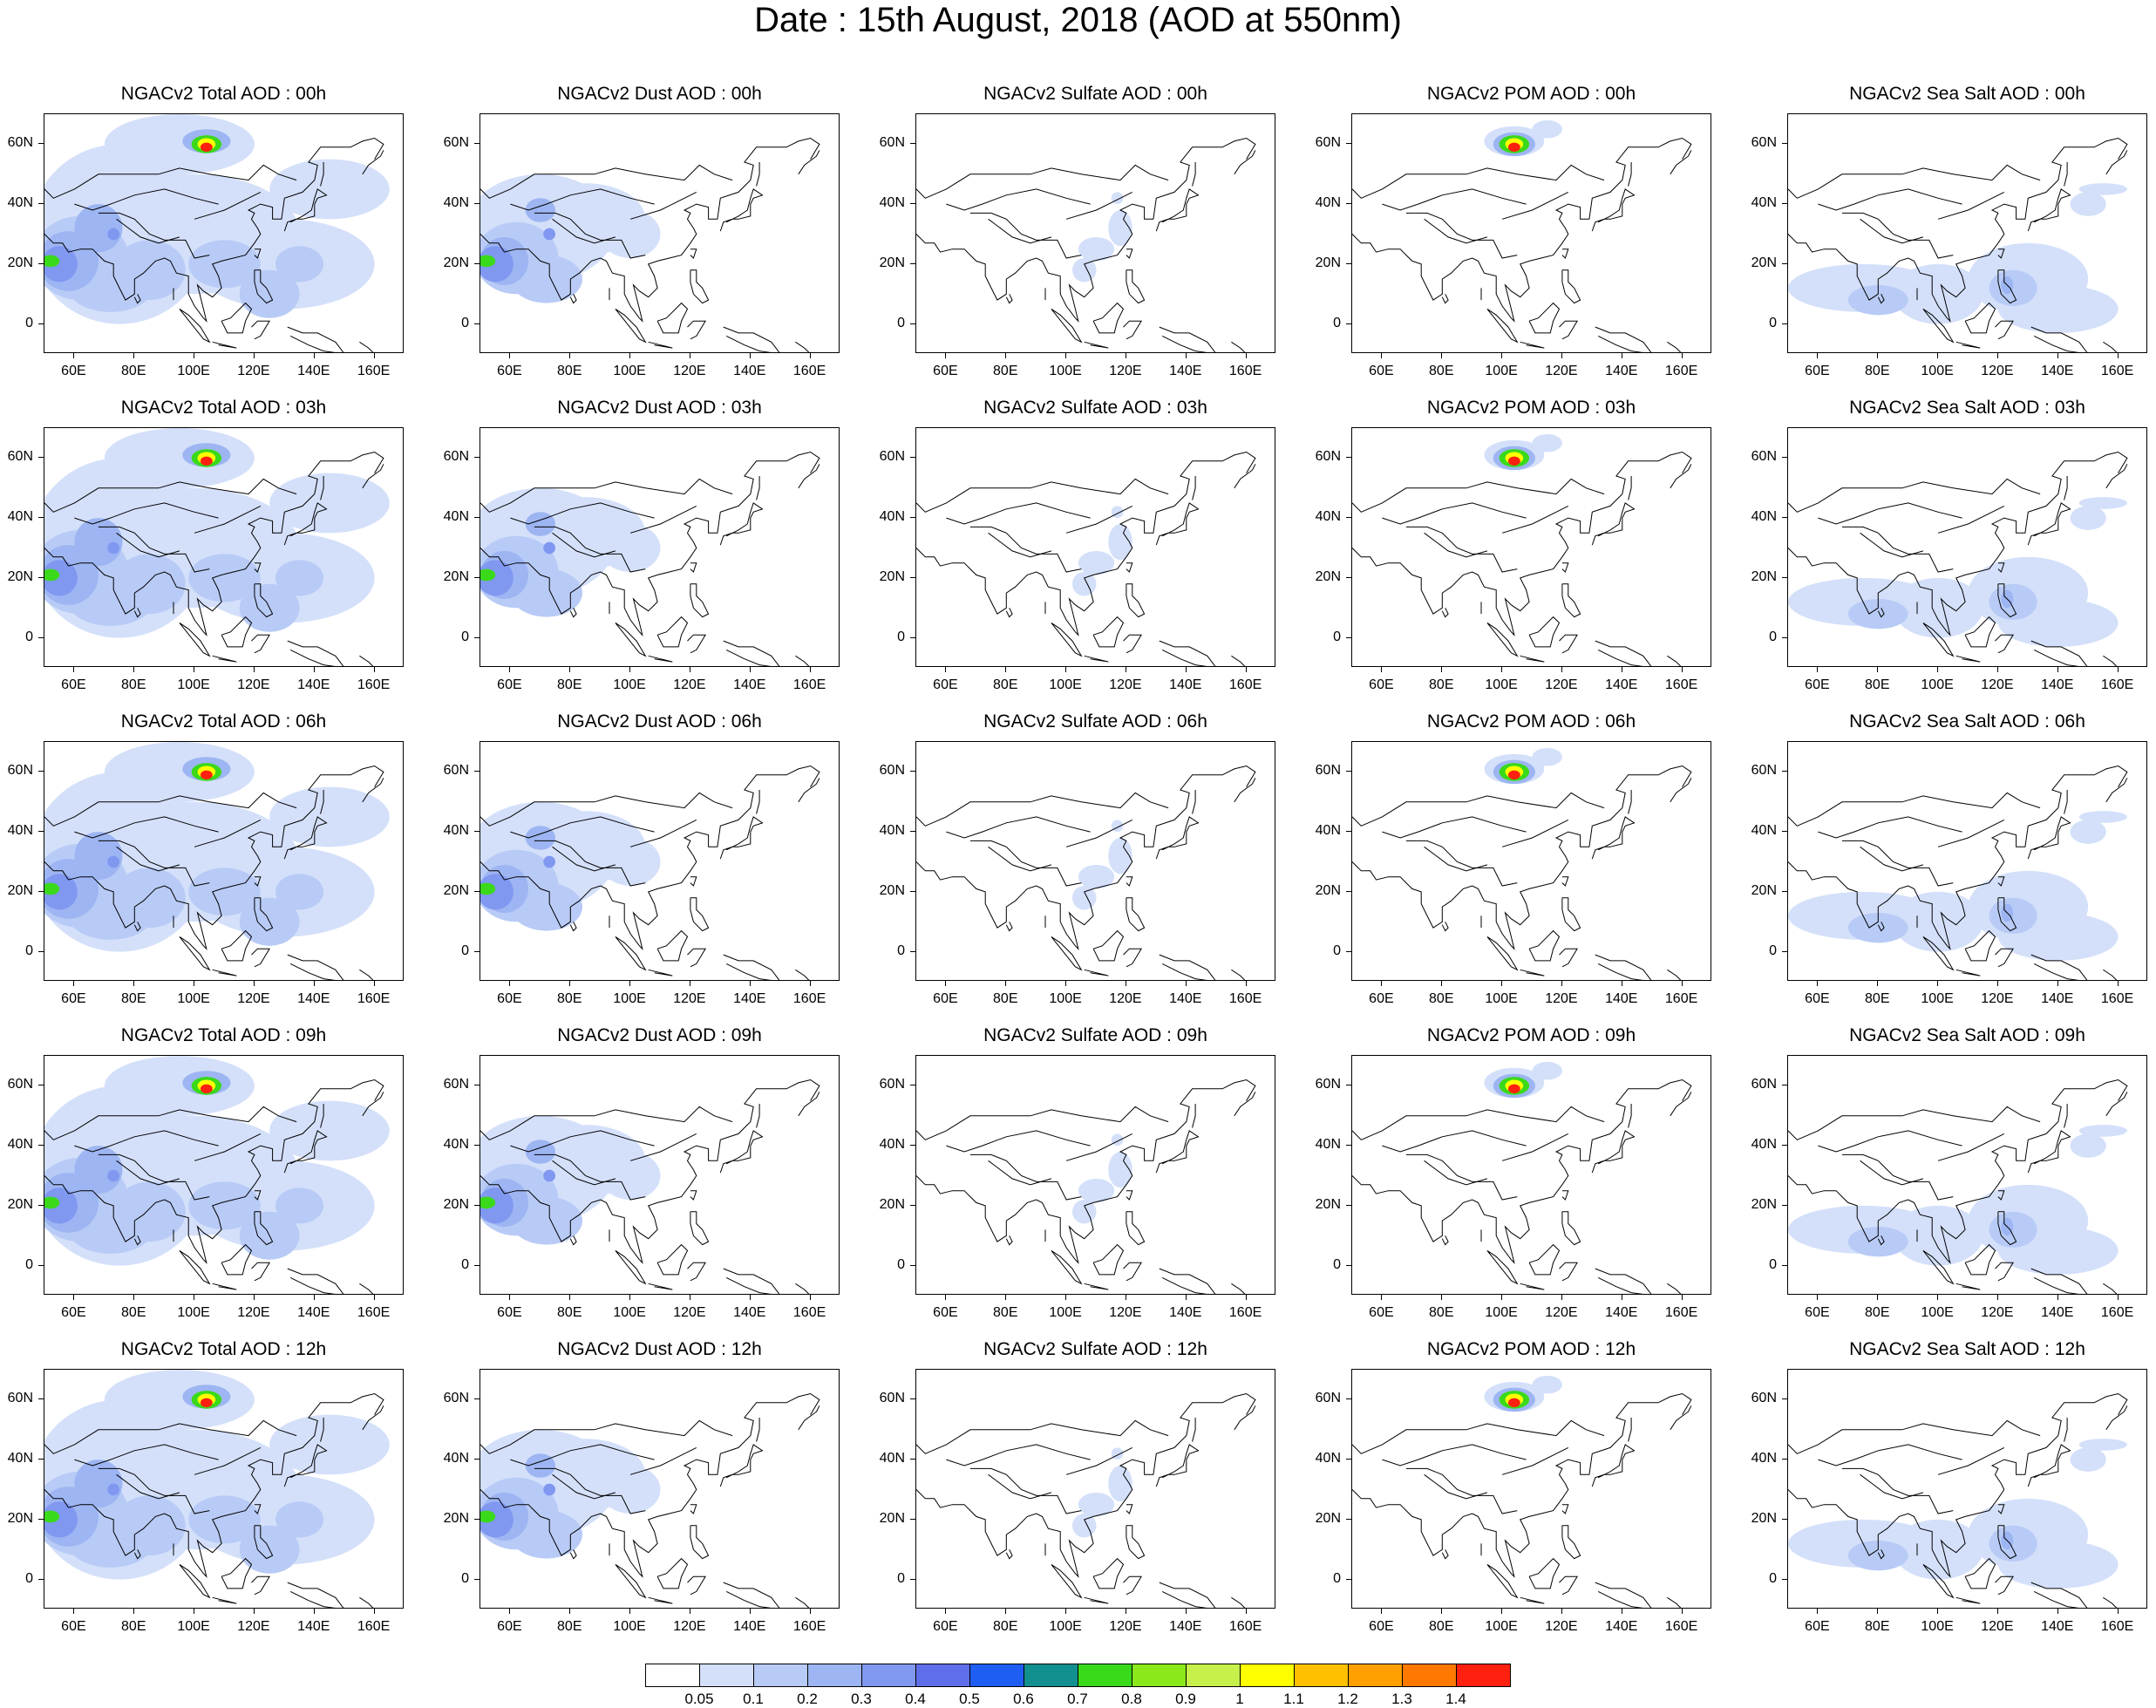 The width and height of the screenshot is (2156, 1708). What do you see at coordinates (659, 1489) in the screenshot?
I see `map-panel-dust` at bounding box center [659, 1489].